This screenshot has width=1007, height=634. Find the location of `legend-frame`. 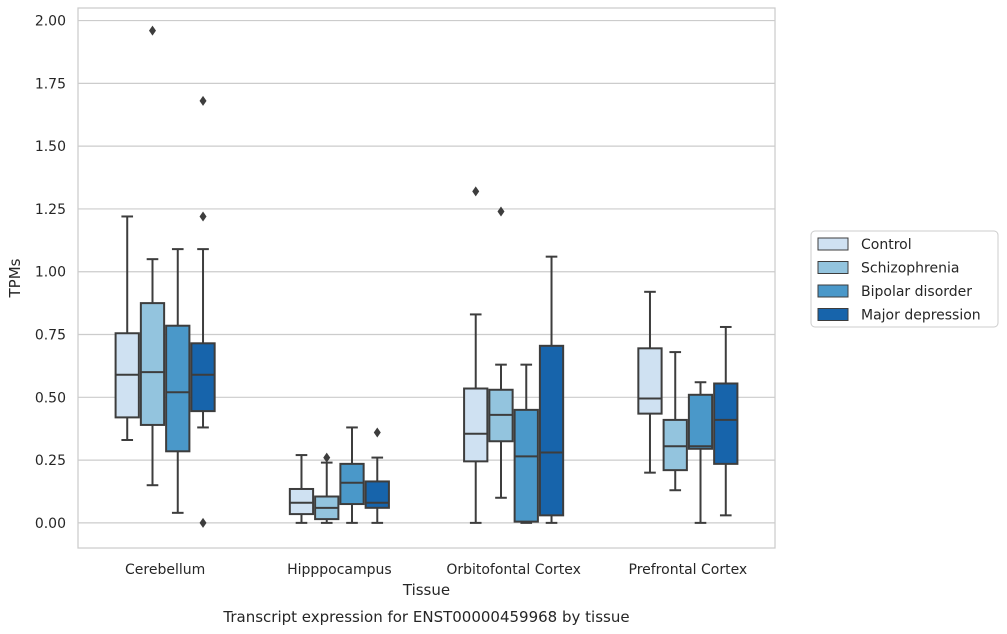

legend-frame is located at coordinates (904, 279).